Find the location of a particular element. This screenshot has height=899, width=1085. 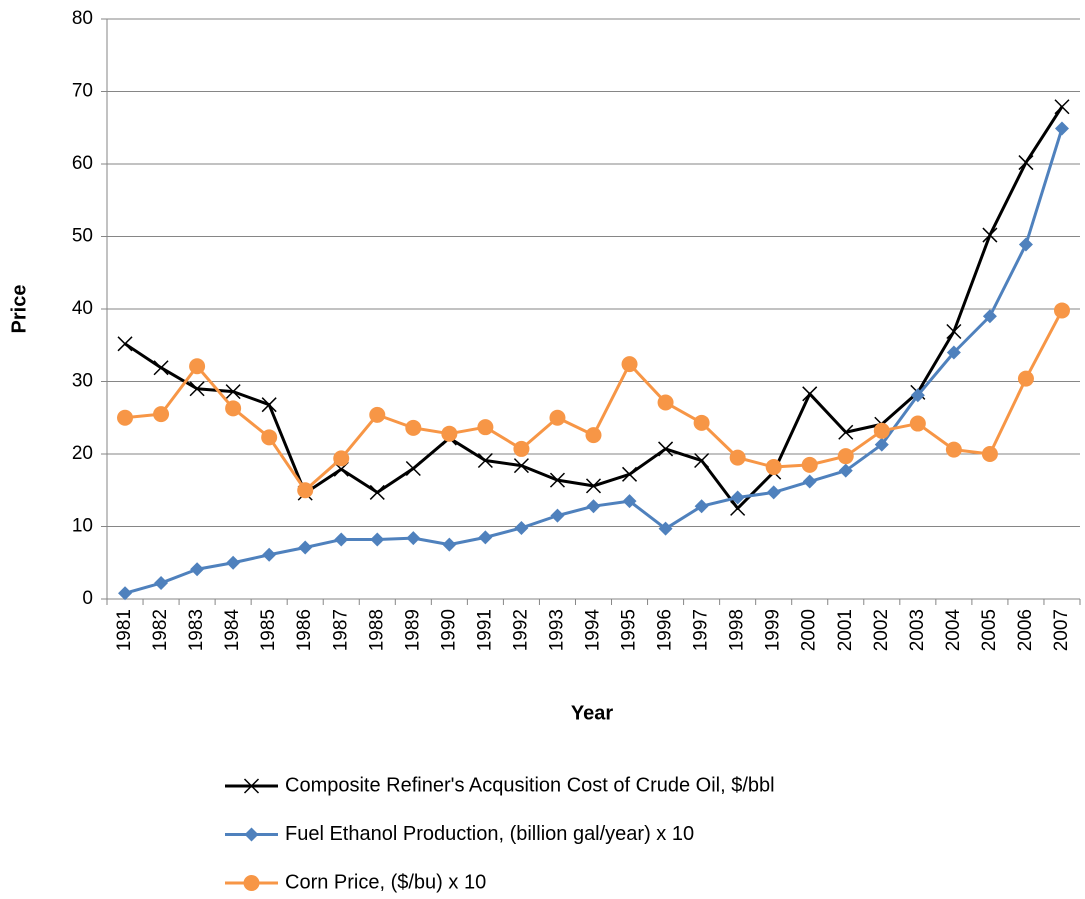

x-tick-label: 2006 is located at coordinates (1025, 630).